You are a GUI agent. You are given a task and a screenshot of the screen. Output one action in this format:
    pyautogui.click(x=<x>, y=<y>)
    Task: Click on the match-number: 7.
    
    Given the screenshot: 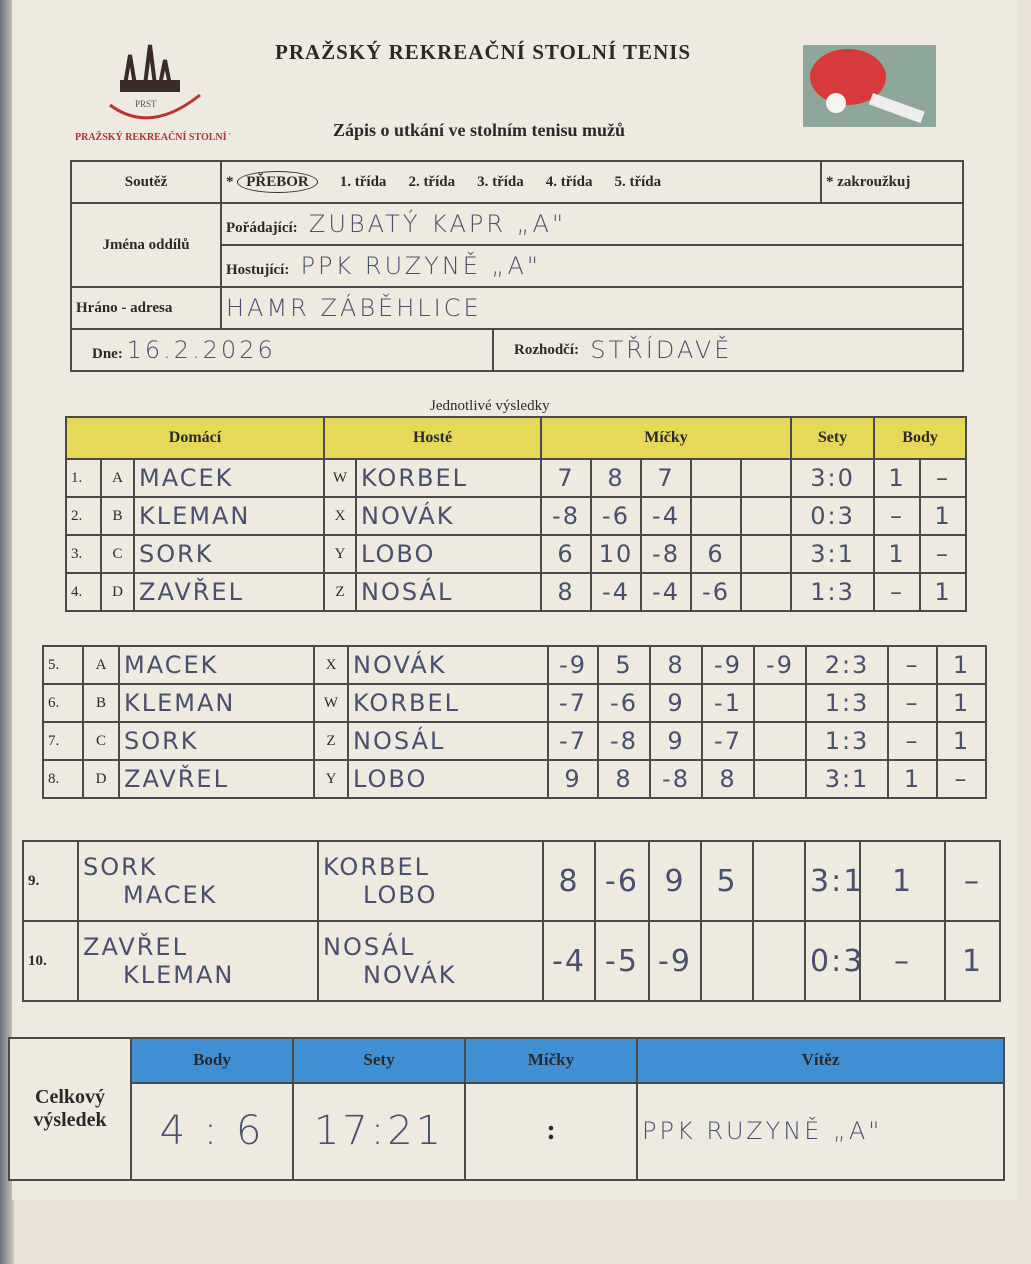 What is the action you would take?
    pyautogui.click(x=63, y=741)
    